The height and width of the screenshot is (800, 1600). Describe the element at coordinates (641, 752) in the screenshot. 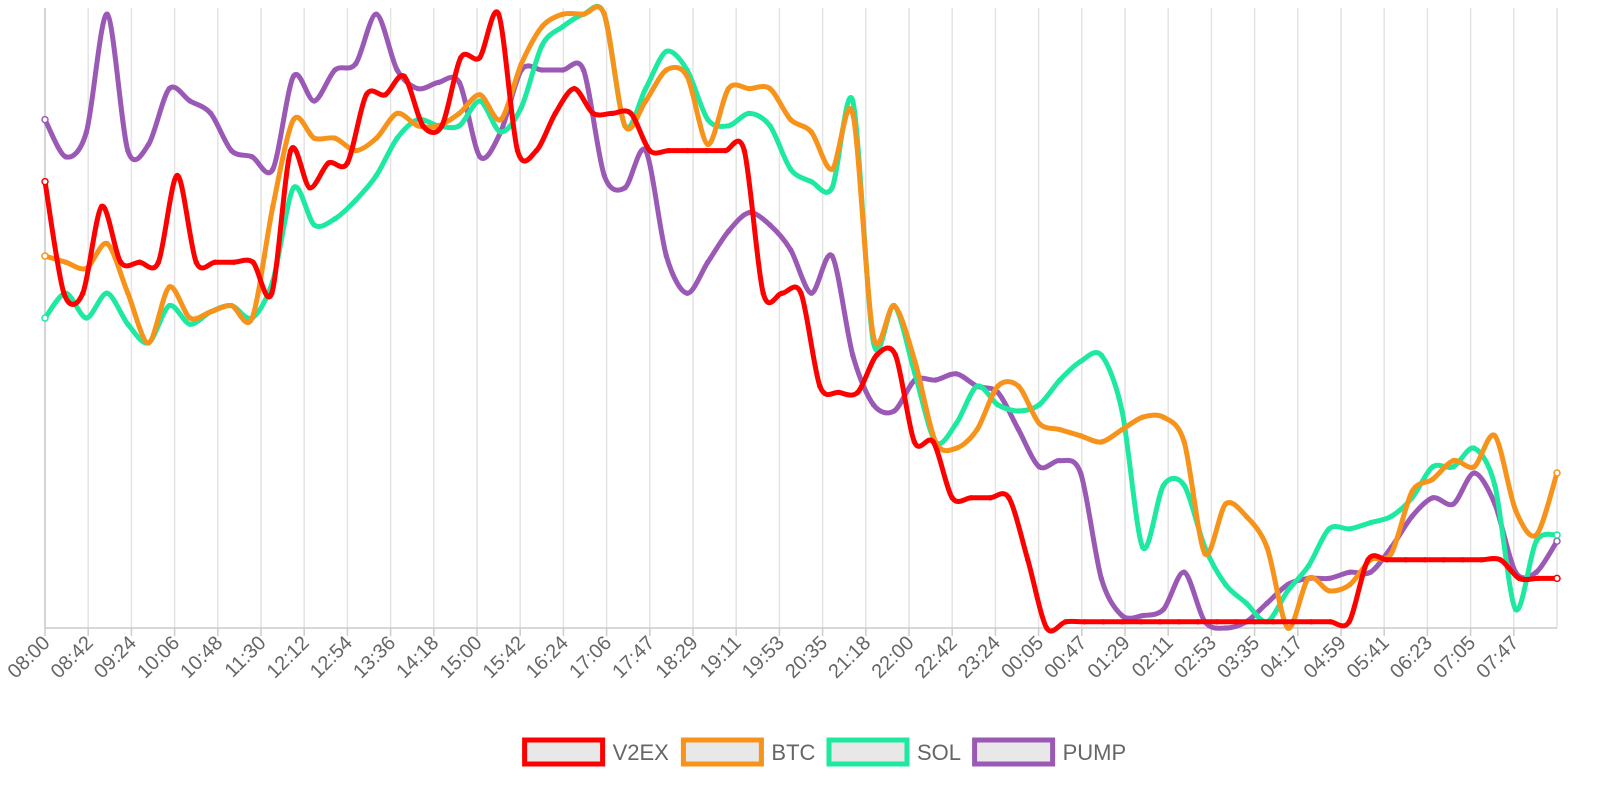

I see `legend-label: V2EX` at that location.